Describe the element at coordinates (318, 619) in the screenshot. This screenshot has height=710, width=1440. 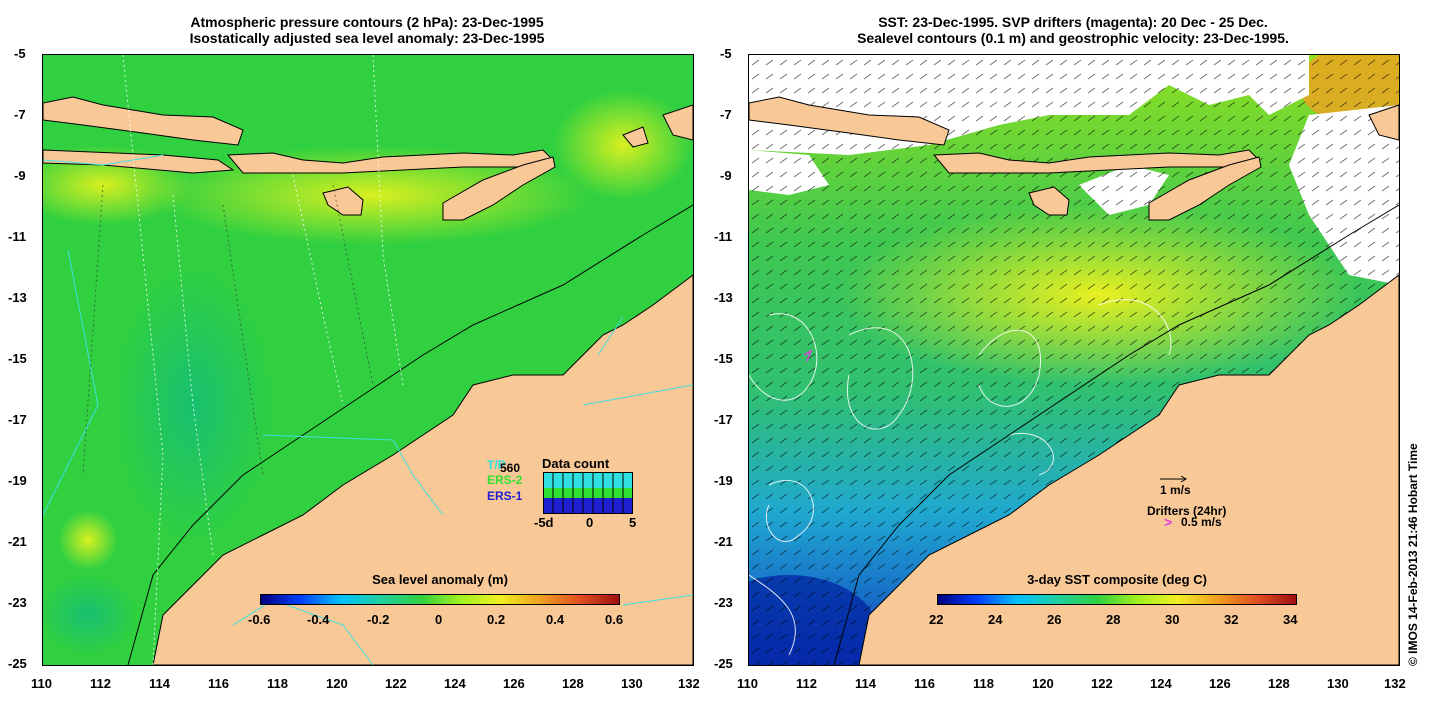
I see `sla-colorbar-label: -0.4` at that location.